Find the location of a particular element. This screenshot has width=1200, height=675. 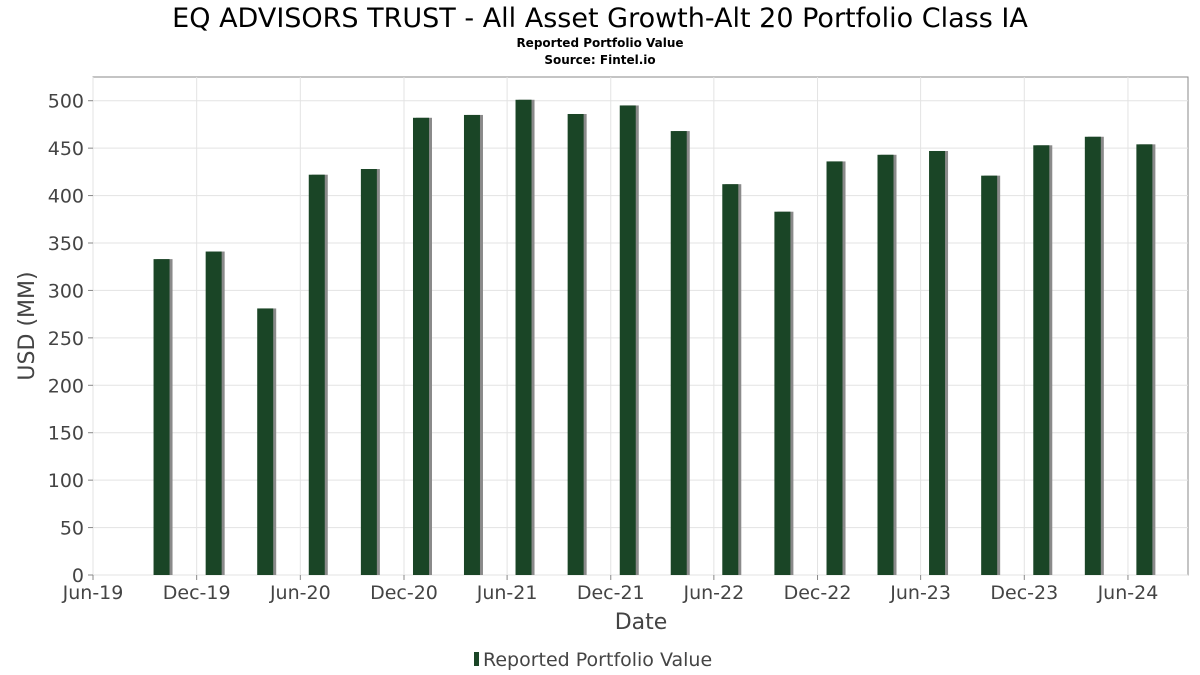

x-tick-label: Jun-24 is located at coordinates (1128, 593).